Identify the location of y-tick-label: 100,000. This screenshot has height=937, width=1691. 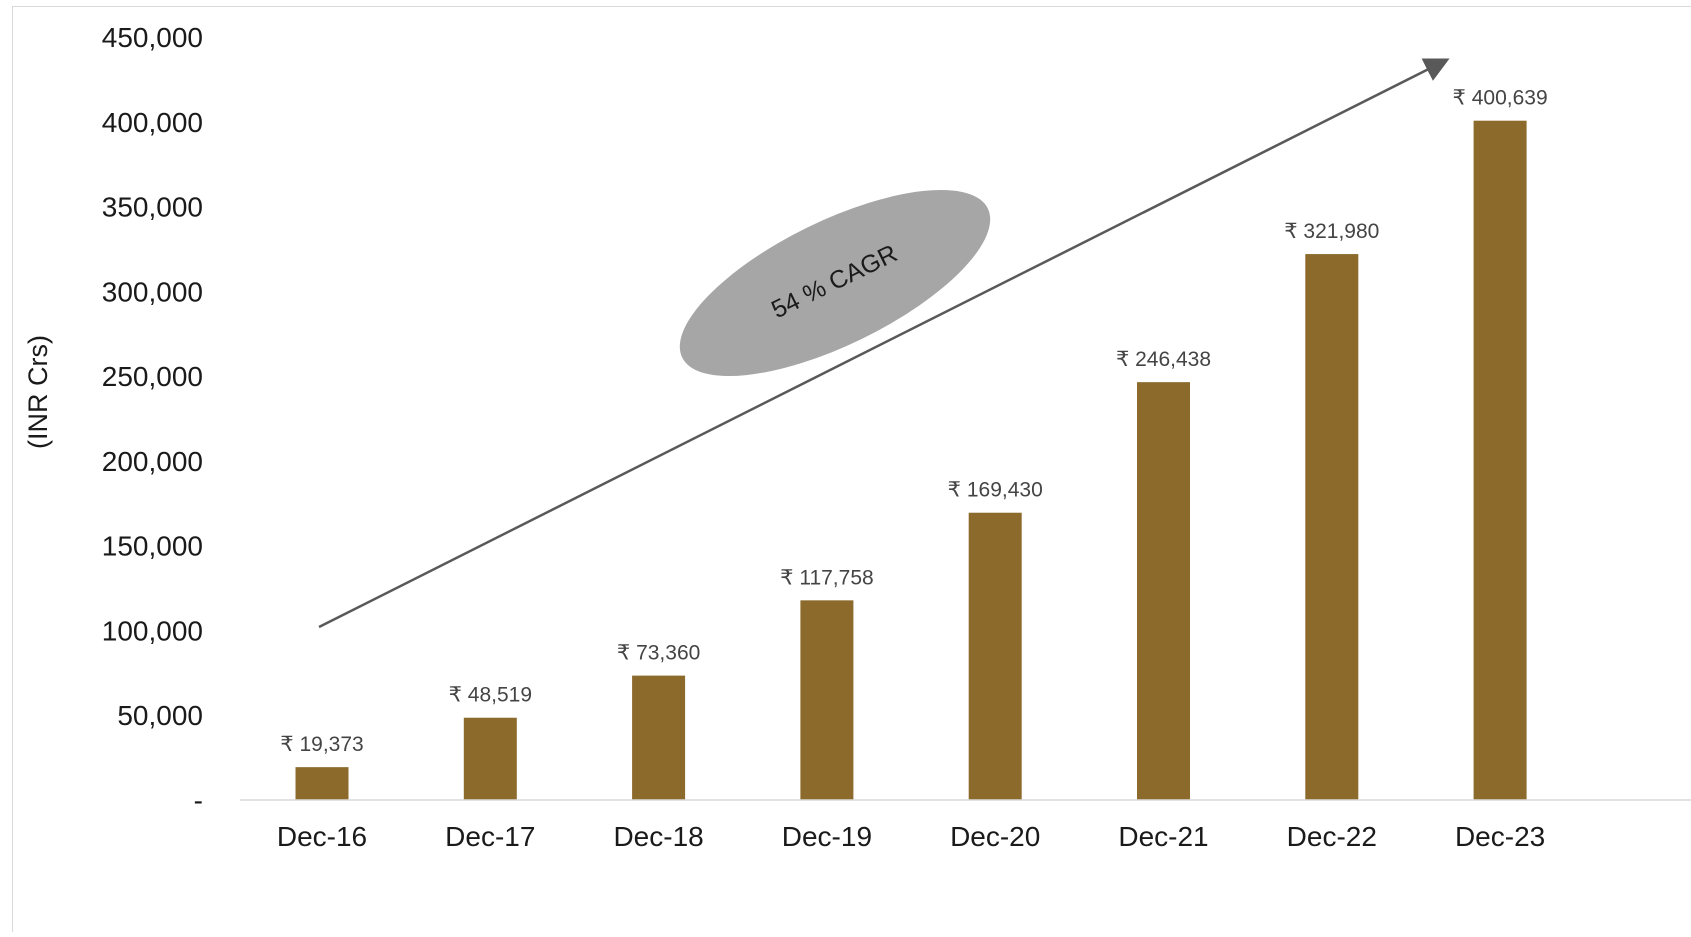
(152, 630).